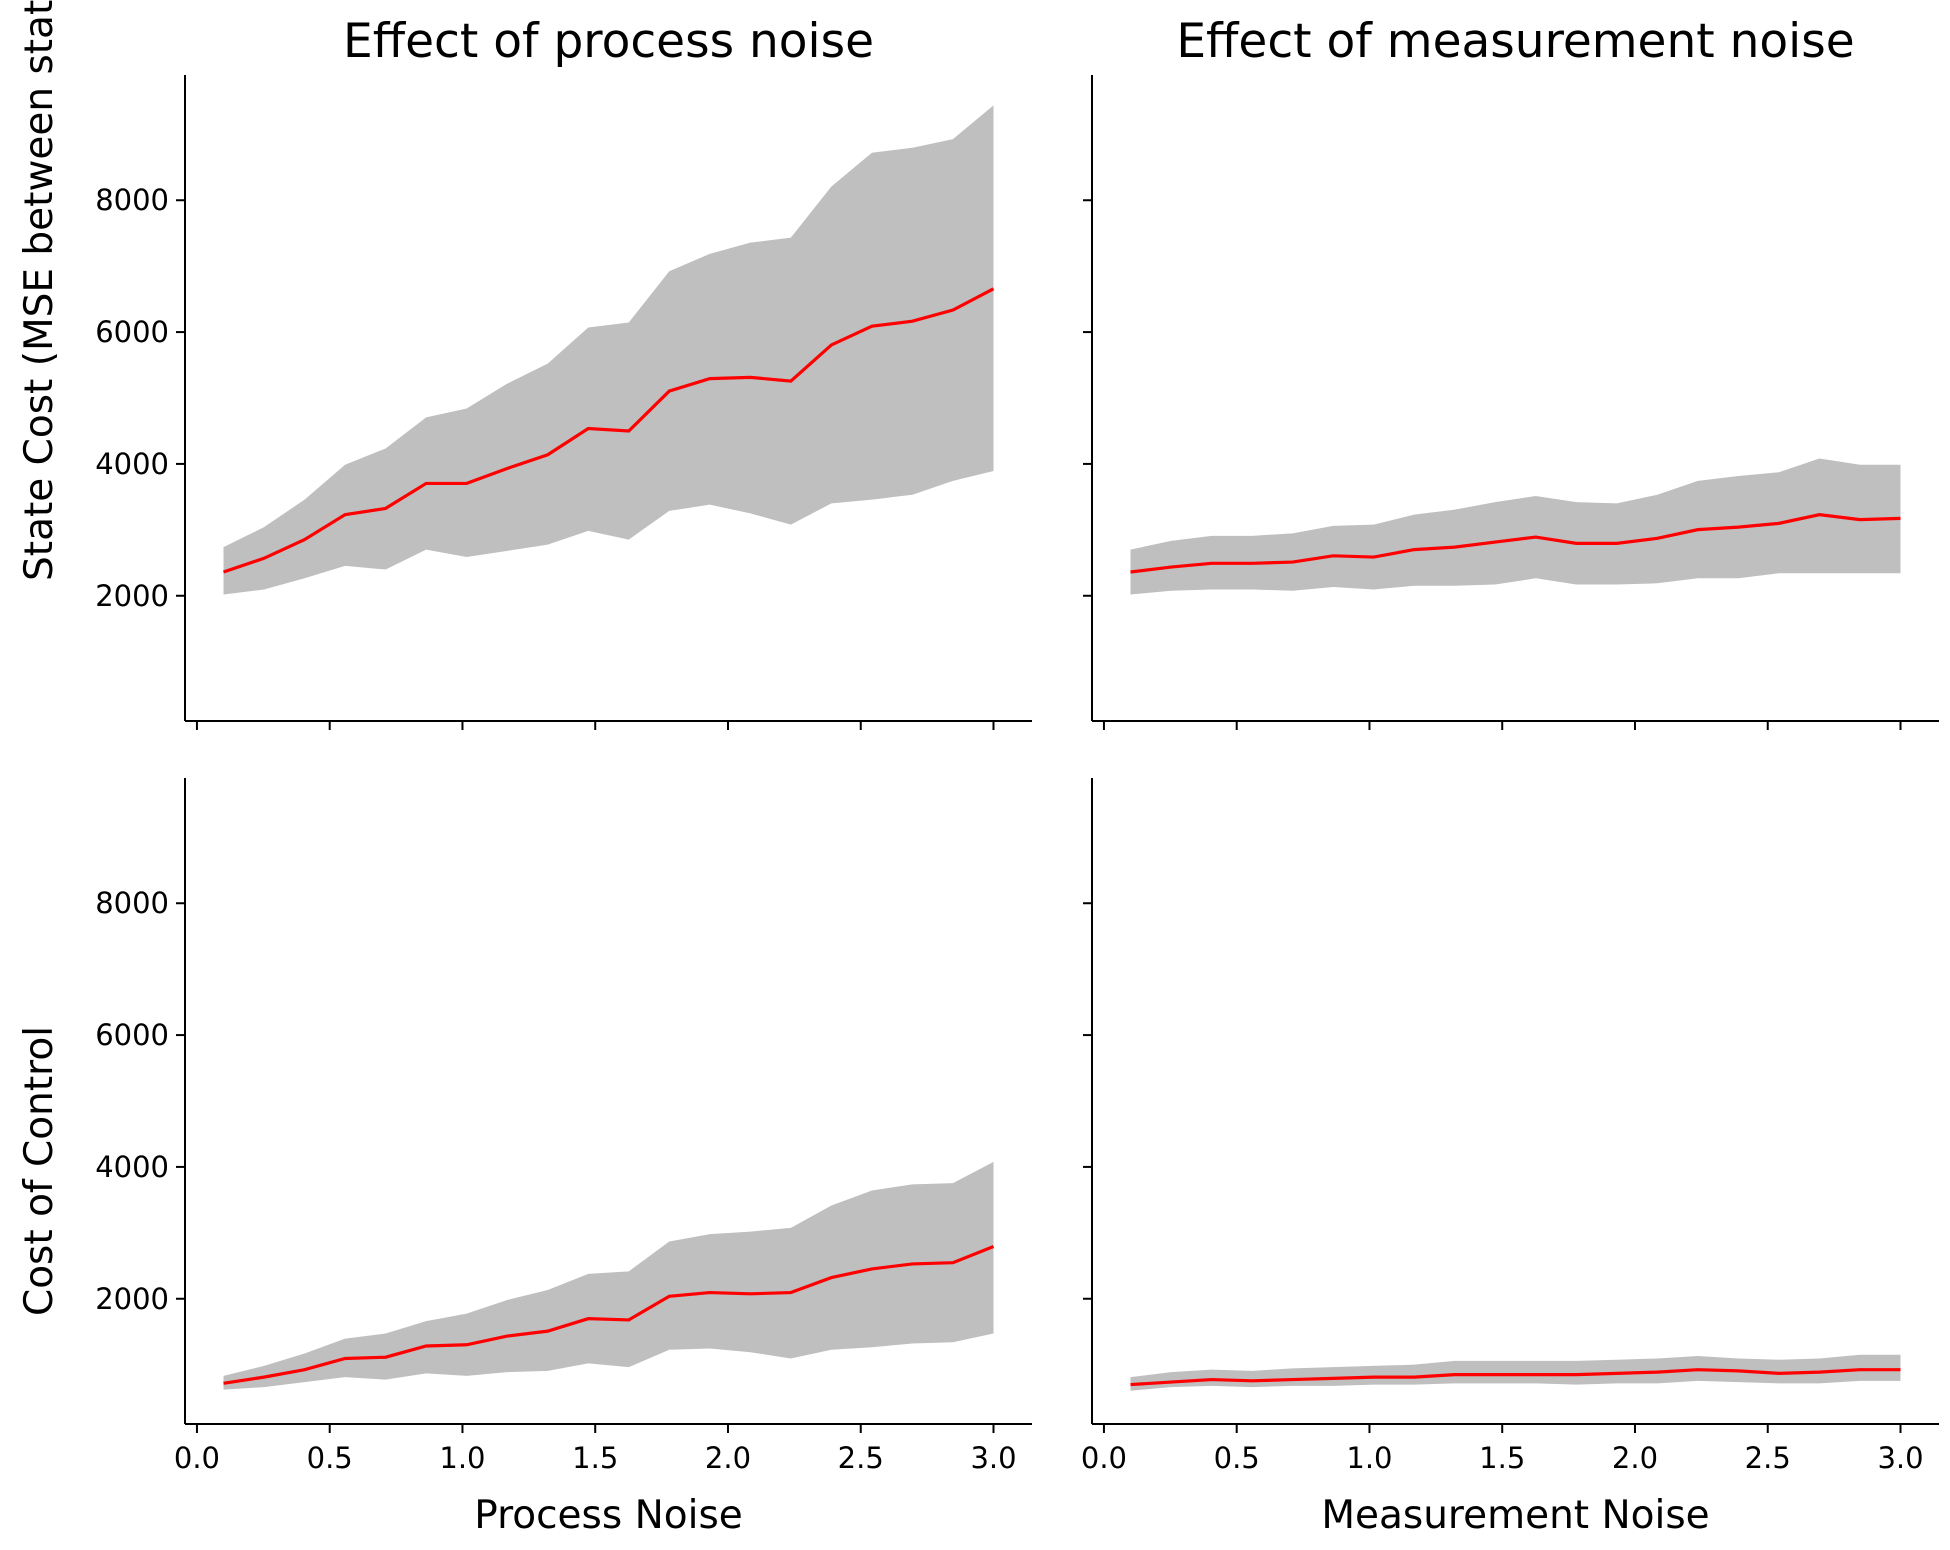 The image size is (1950, 1550). I want to click on x-axis-label: Measurement Noise, so click(1515, 1515).